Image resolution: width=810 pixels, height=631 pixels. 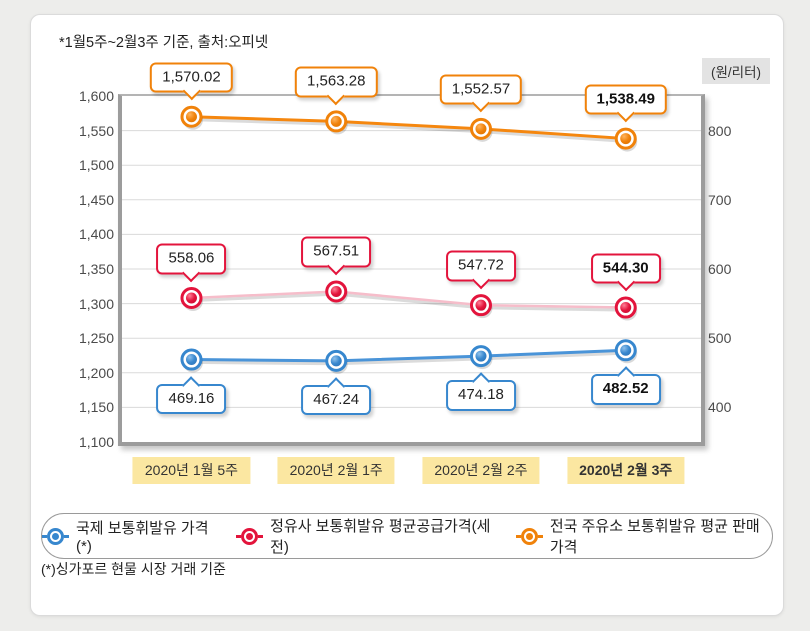 What do you see at coordinates (720, 130) in the screenshot?
I see `y-axis-label-right: 800` at bounding box center [720, 130].